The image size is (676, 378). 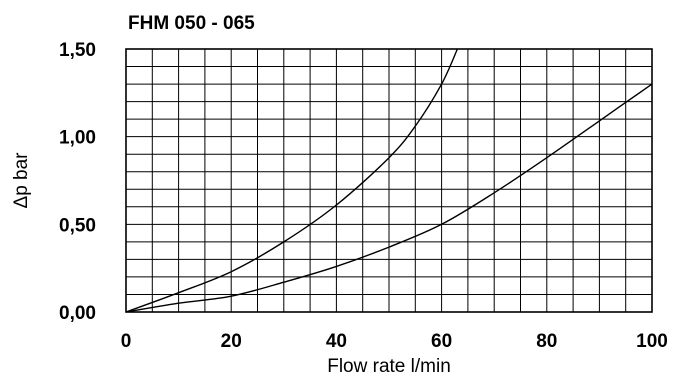 I want to click on x-tick-label: 80, so click(x=546, y=341).